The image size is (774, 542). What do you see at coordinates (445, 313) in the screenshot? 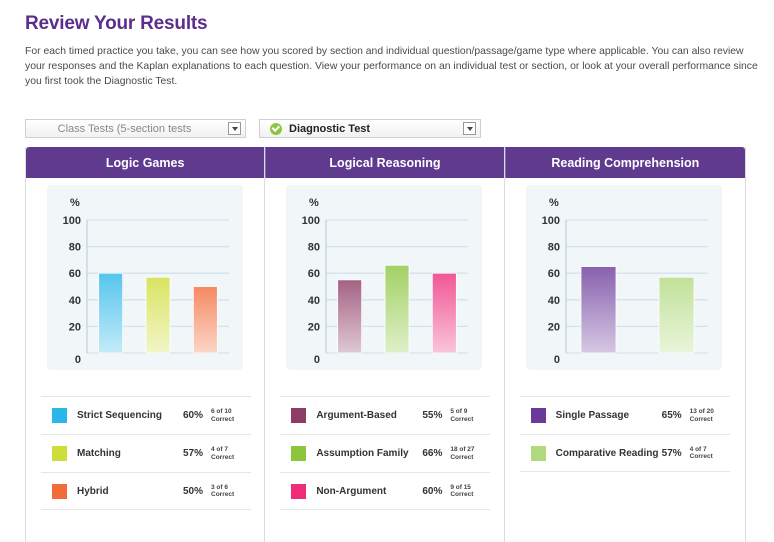
I see `bar-non-argument` at bounding box center [445, 313].